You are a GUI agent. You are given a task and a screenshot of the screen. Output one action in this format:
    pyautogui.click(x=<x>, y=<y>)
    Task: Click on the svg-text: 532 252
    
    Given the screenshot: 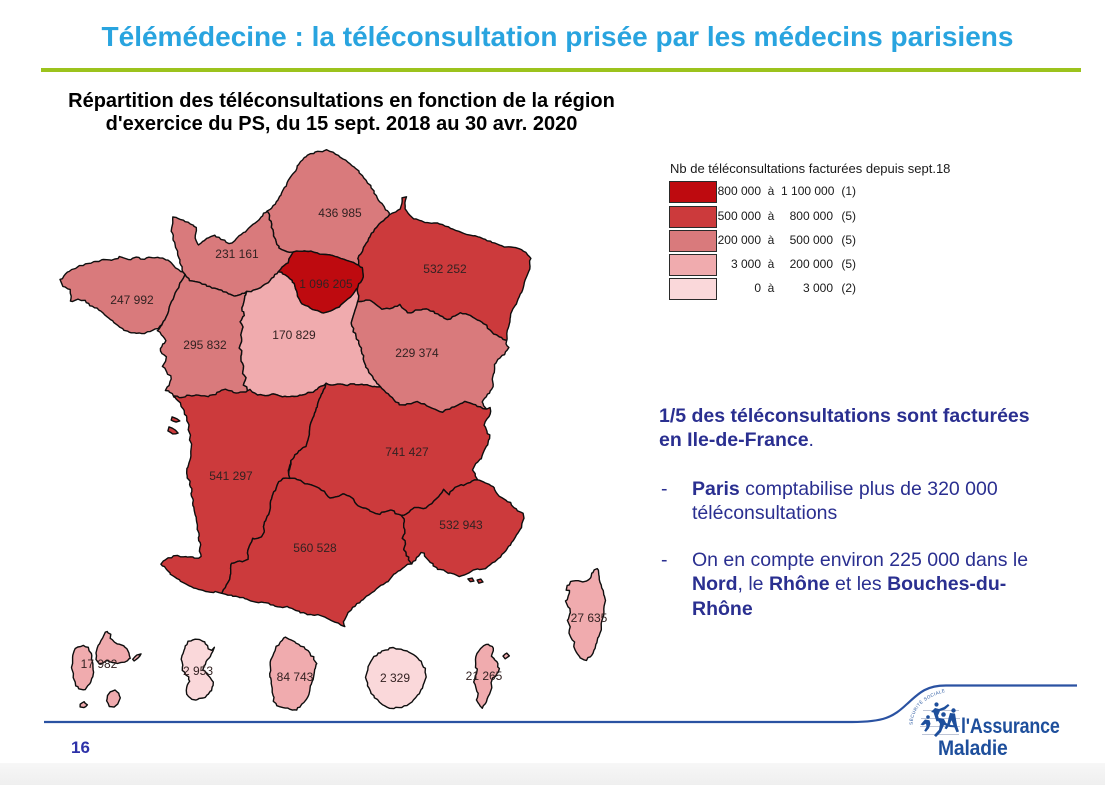 What is the action you would take?
    pyautogui.click(x=445, y=269)
    